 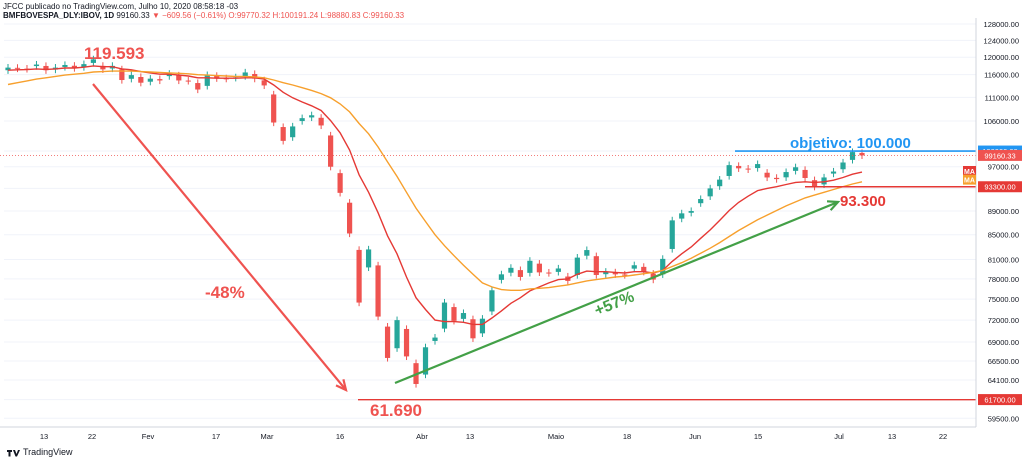 What do you see at coordinates (1003, 418) in the screenshot?
I see `y-tick-label: 59500.00` at bounding box center [1003, 418].